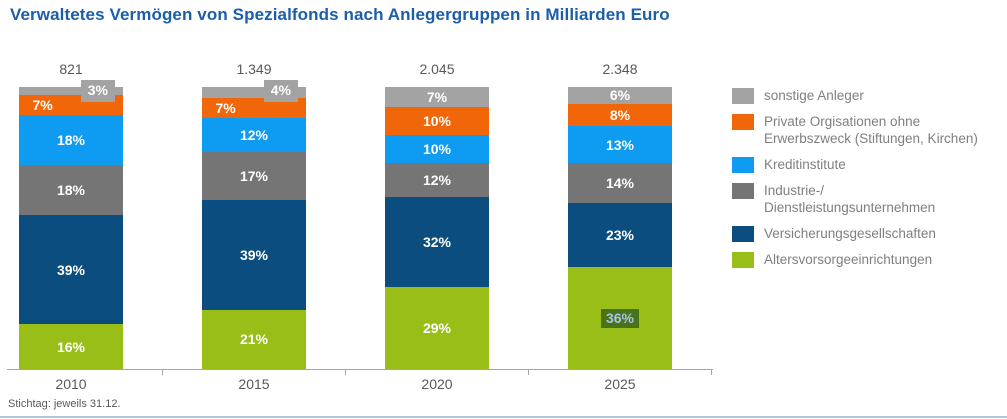 This screenshot has height=419, width=1007. I want to click on year-label-2015: 2015, so click(254, 384).